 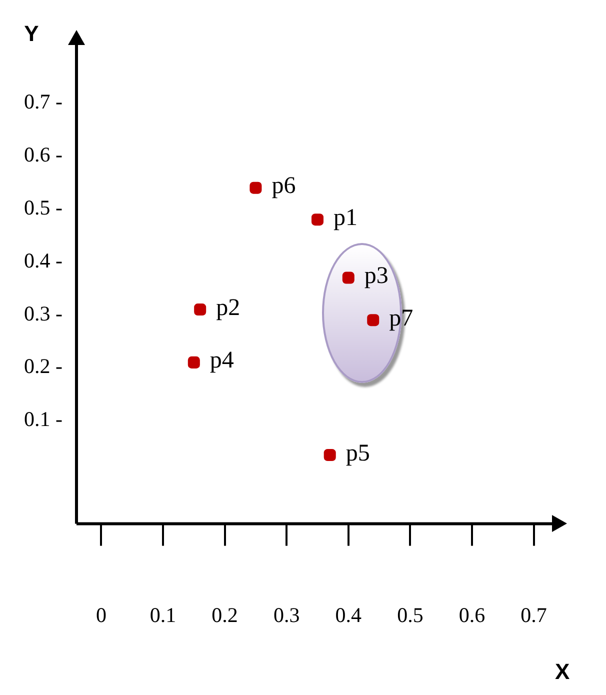 What do you see at coordinates (401, 318) in the screenshot?
I see `annotation: p7` at bounding box center [401, 318].